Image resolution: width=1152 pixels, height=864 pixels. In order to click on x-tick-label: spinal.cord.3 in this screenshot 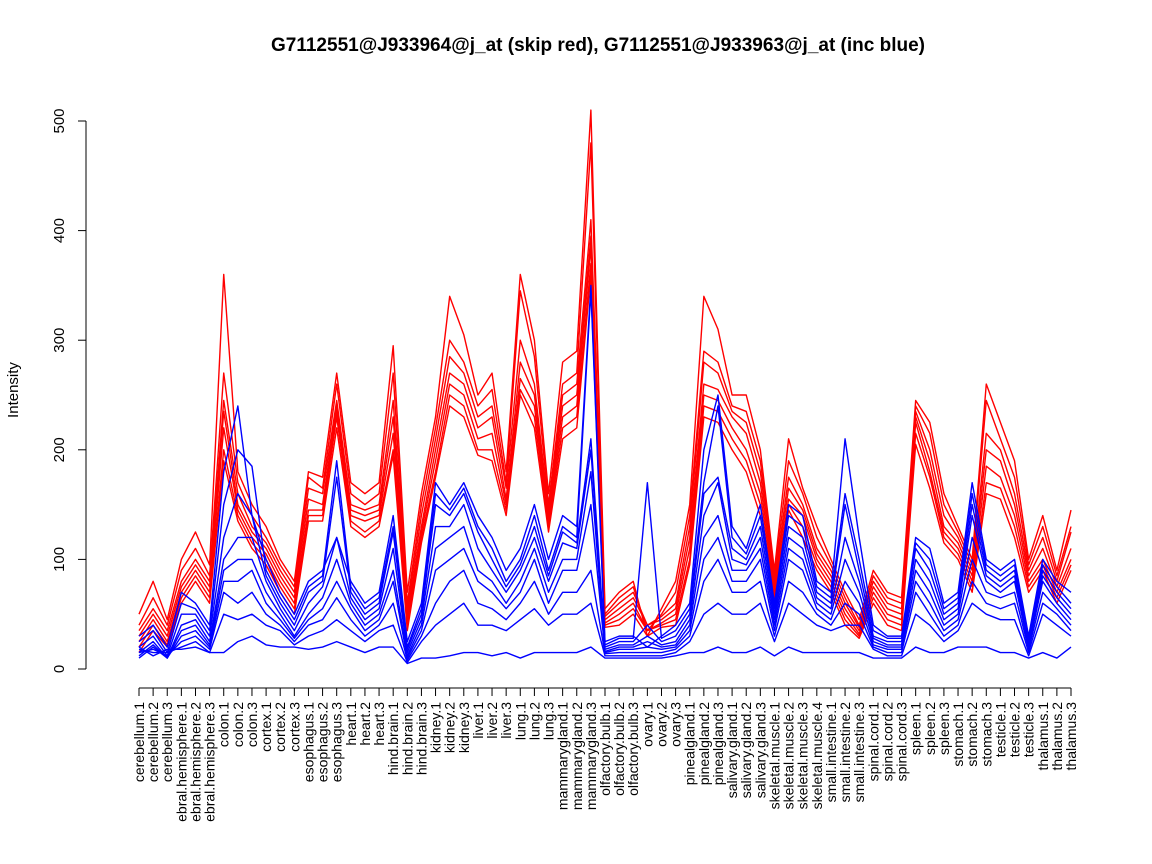, I will do `click(902, 742)`.